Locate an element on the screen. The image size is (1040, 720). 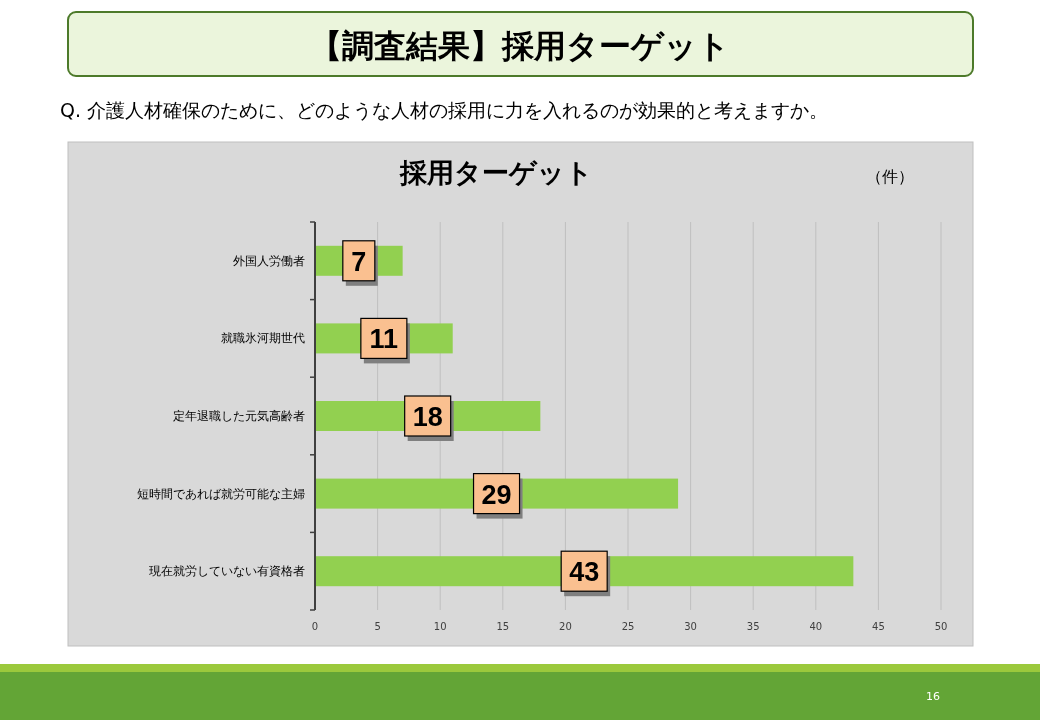
x-tick-label: 0 is located at coordinates (315, 626).